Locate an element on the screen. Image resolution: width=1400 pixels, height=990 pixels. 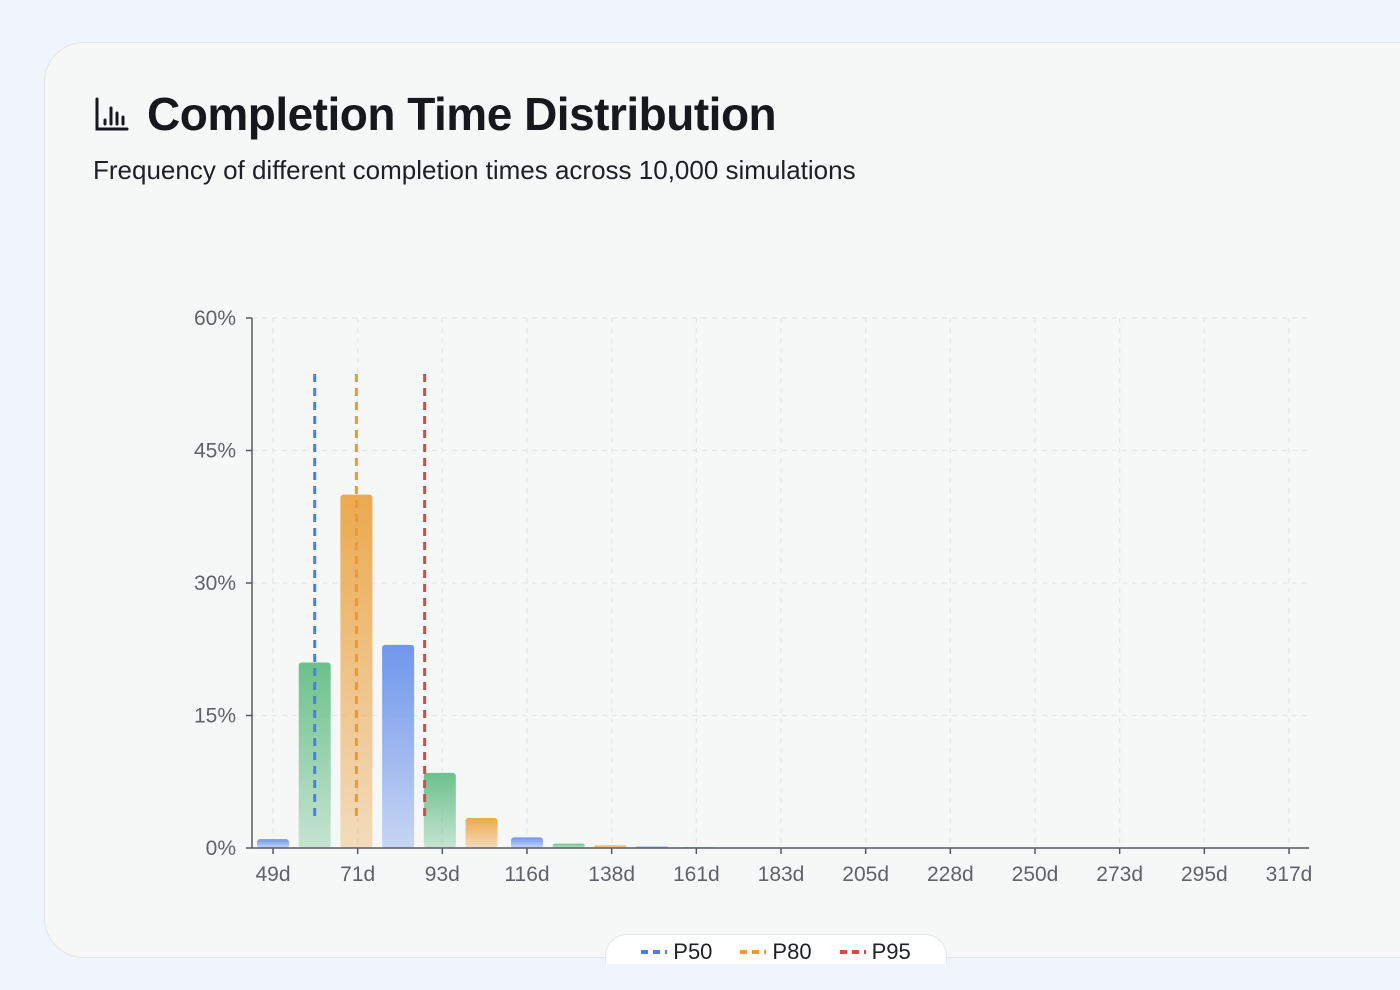
x-tick-label: 71d is located at coordinates (357, 874).